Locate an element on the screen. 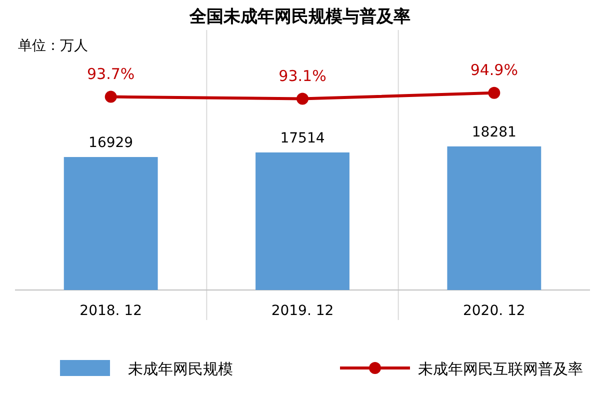 Image resolution: width=600 pixels, height=400 pixels. data-label: 94.9% is located at coordinates (494, 69).